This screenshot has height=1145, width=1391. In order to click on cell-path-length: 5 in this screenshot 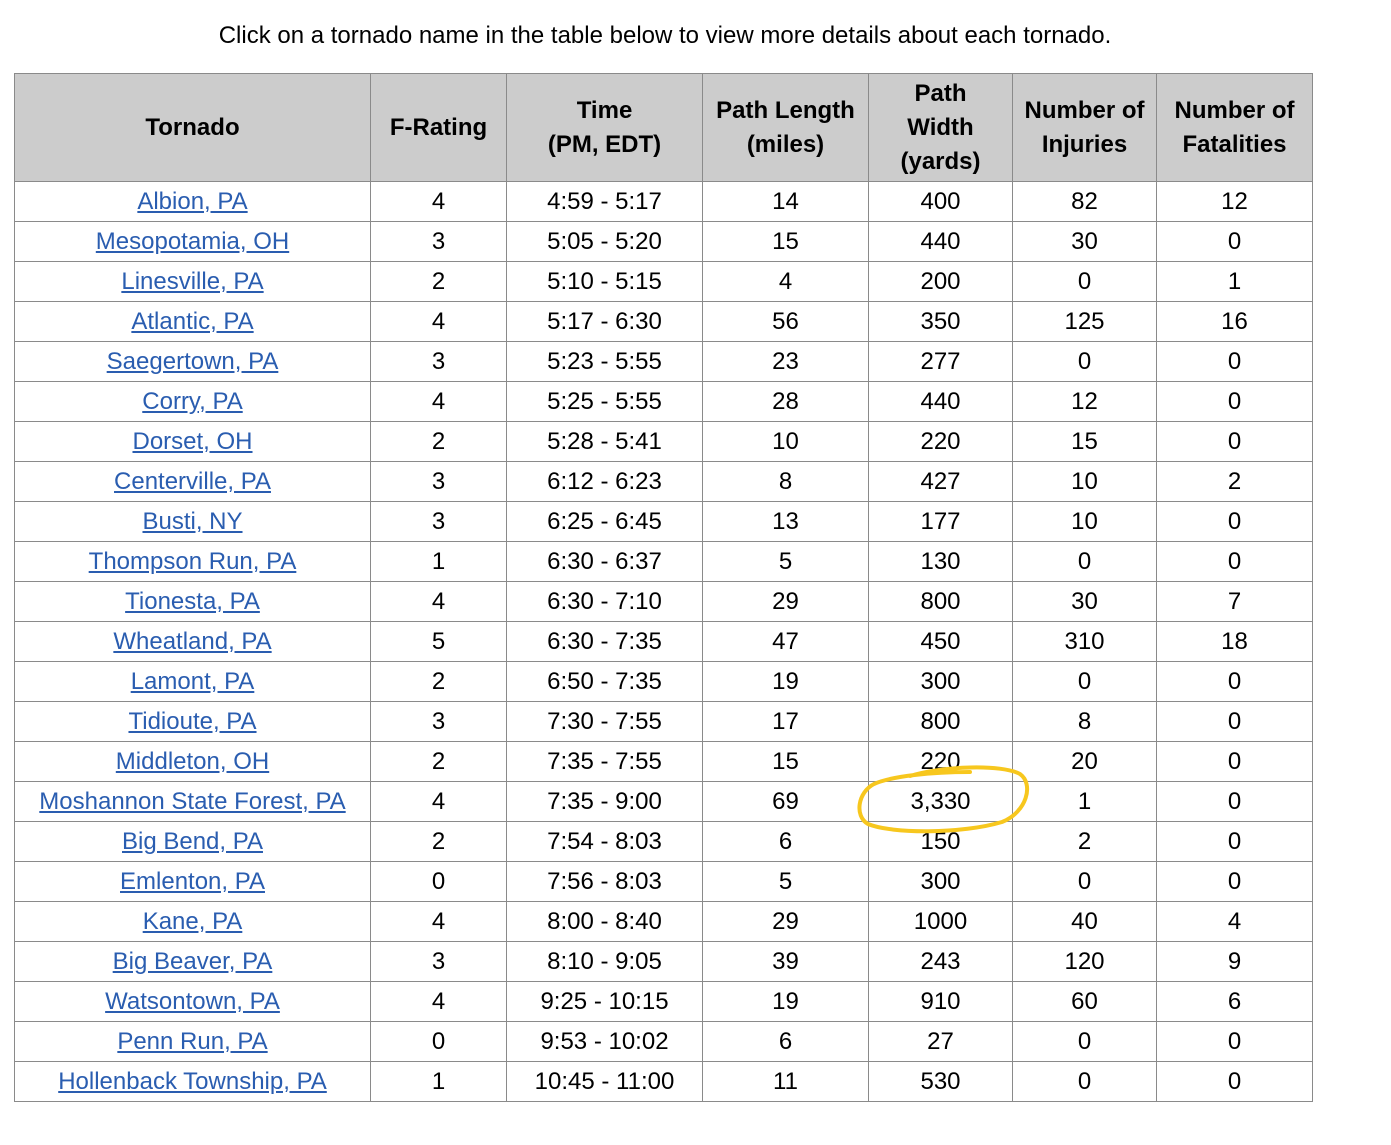, I will do `click(785, 561)`.